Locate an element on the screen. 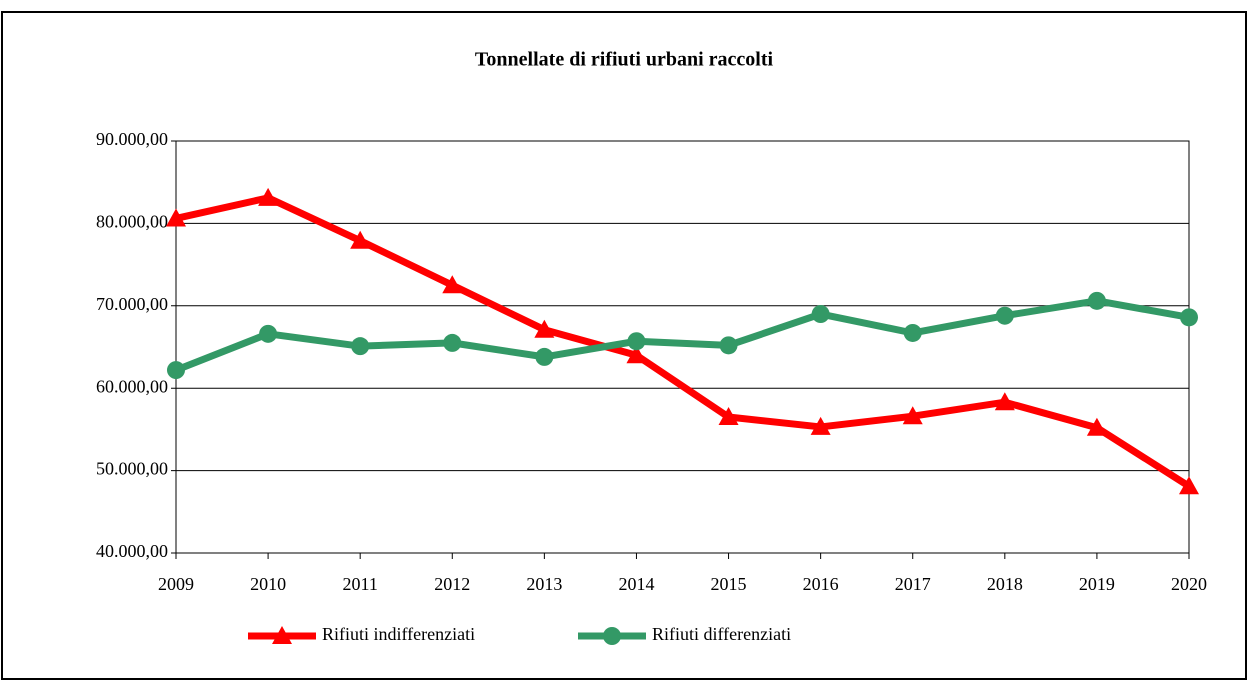  x-tick-label: 2012 is located at coordinates (452, 584).